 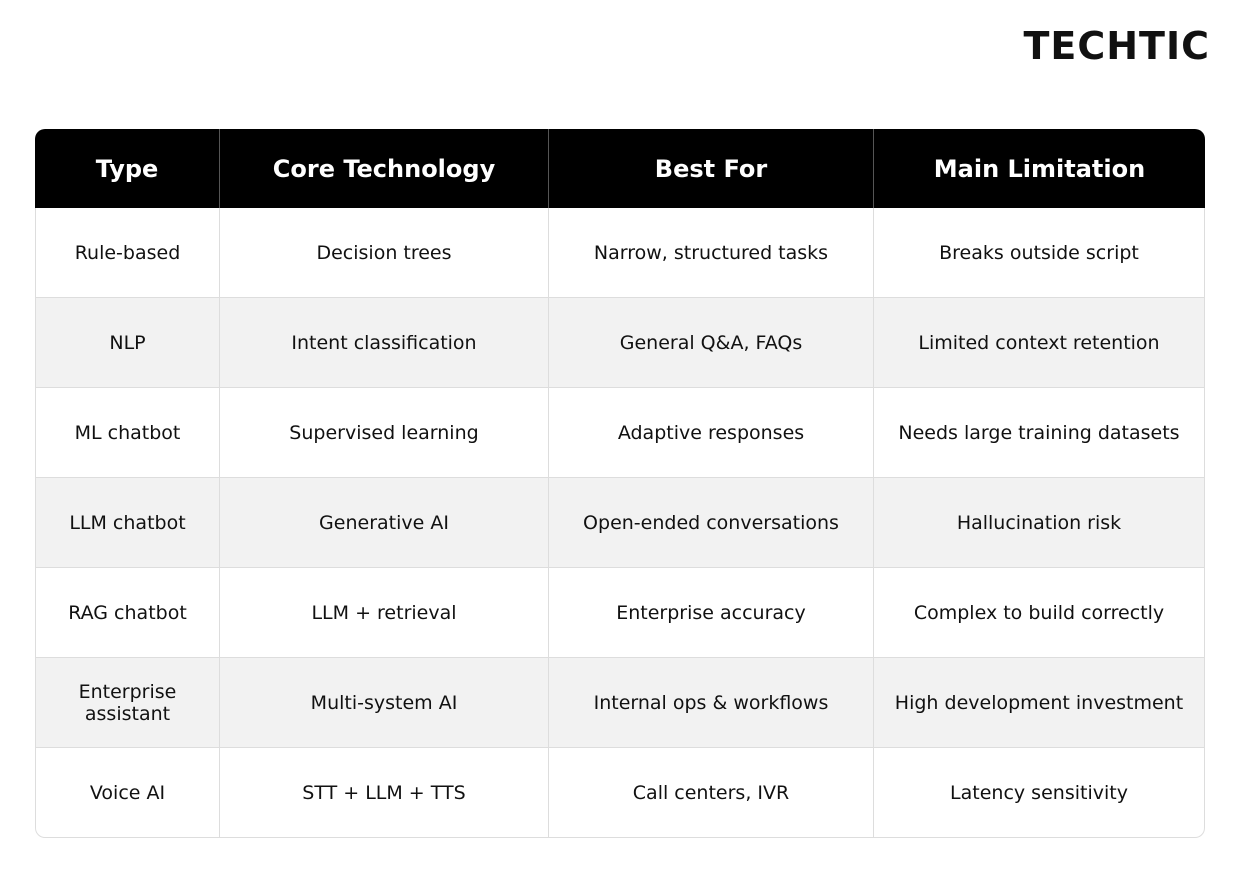 I want to click on table-cell: Generative AI, so click(x=384, y=523).